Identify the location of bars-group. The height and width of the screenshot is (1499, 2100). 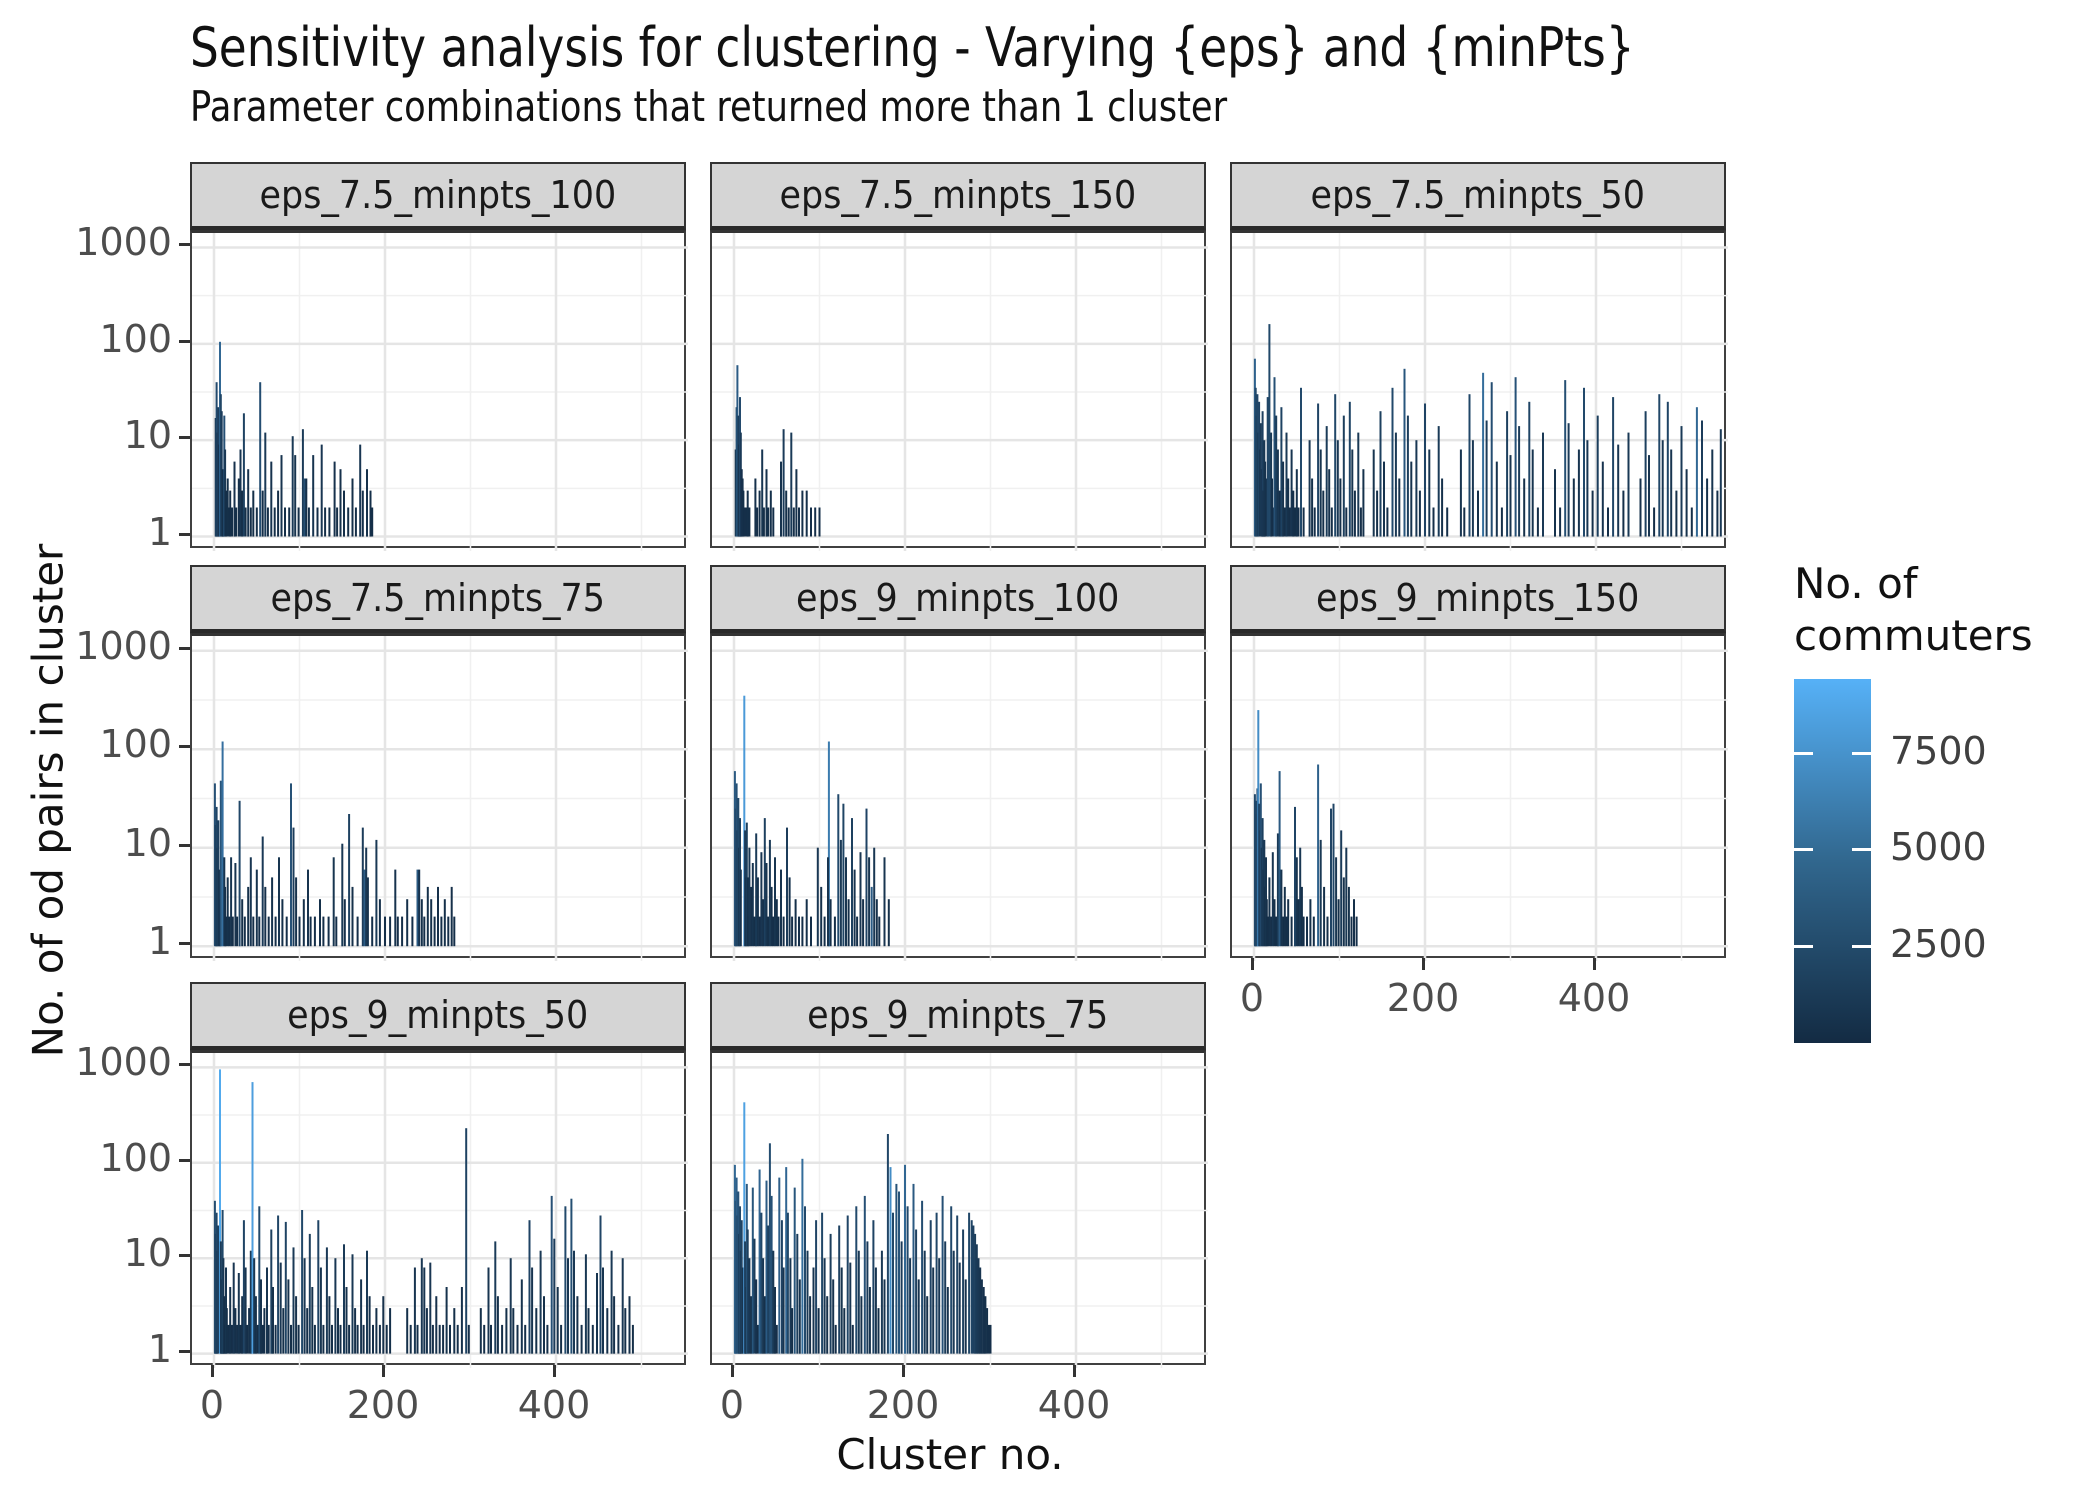
(1305, 828).